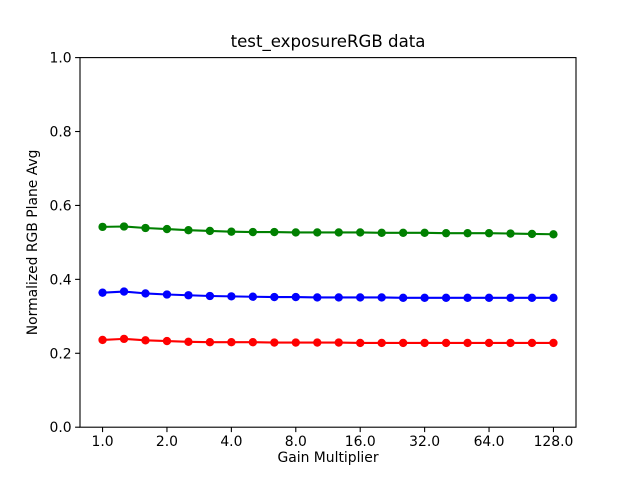  What do you see at coordinates (33, 243) in the screenshot?
I see `y-axis-label: Normalized RGB Plane Avg` at bounding box center [33, 243].